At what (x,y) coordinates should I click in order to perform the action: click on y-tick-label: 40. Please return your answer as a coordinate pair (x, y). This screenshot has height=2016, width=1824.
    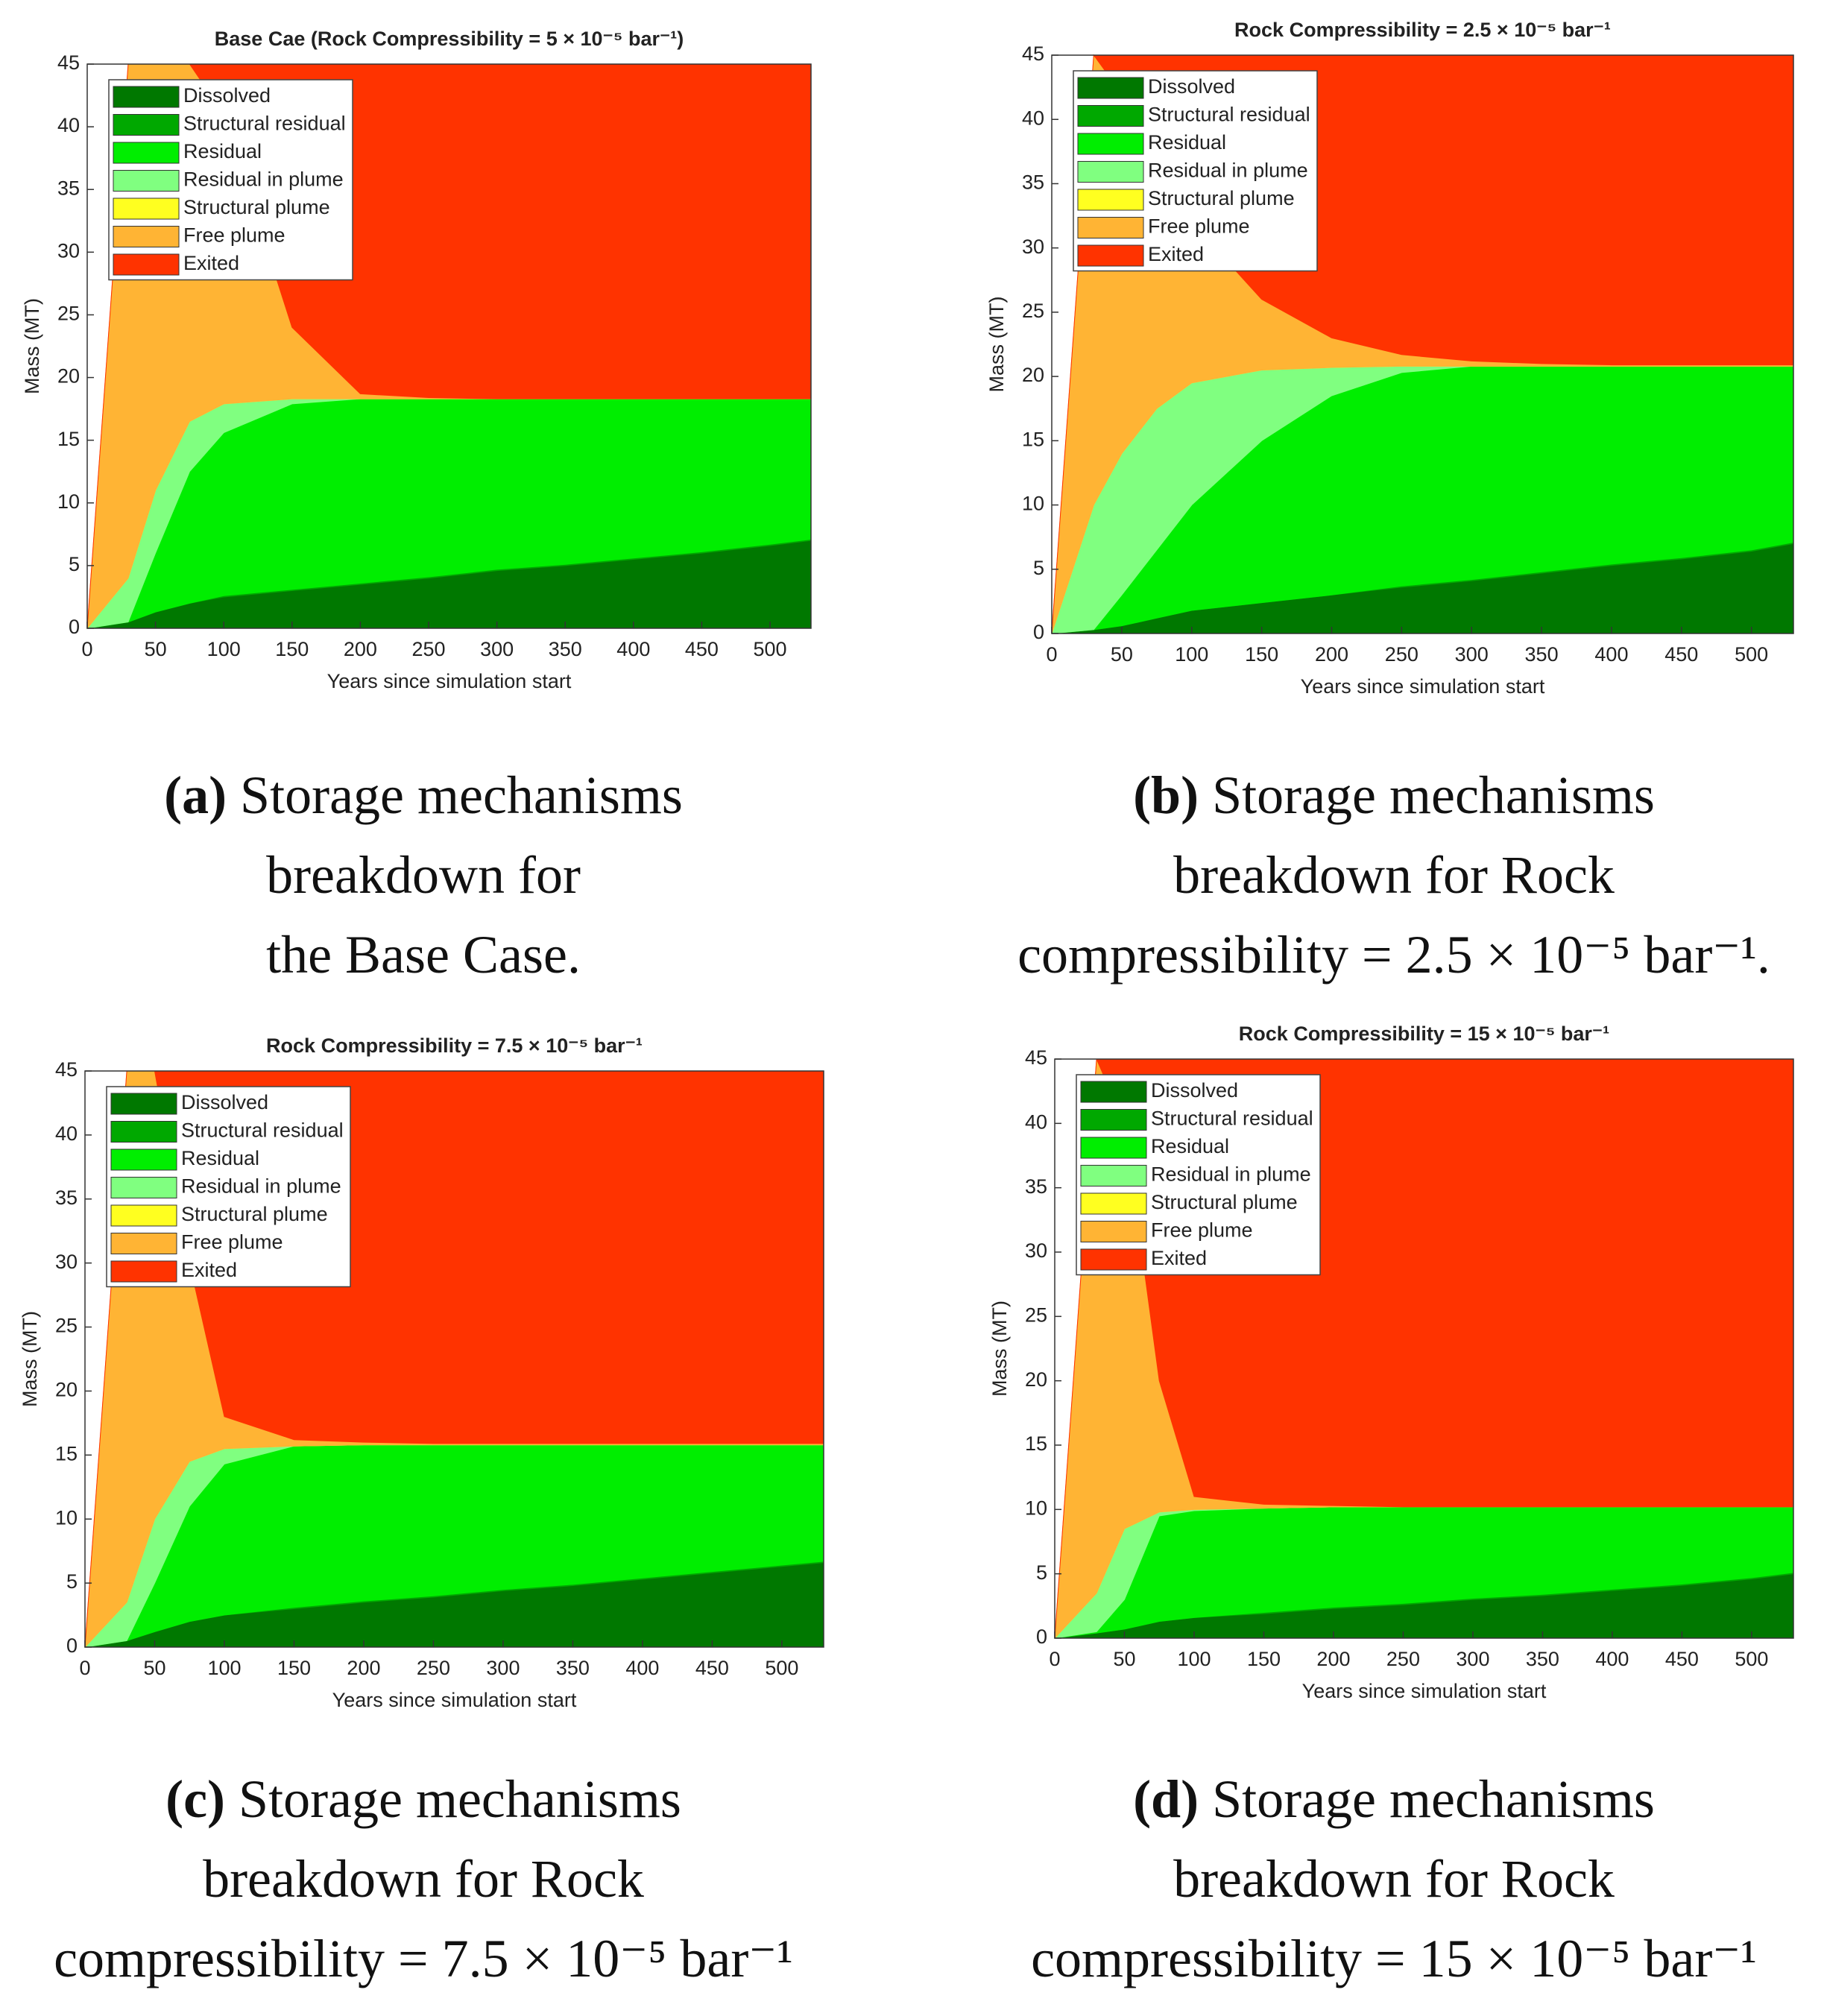
    Looking at the image, I should click on (68, 125).